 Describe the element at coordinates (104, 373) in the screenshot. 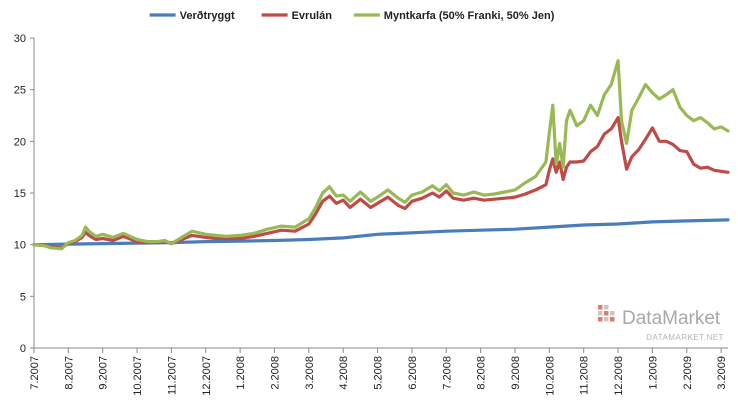

I see `x-tick-label: 9.2007` at that location.